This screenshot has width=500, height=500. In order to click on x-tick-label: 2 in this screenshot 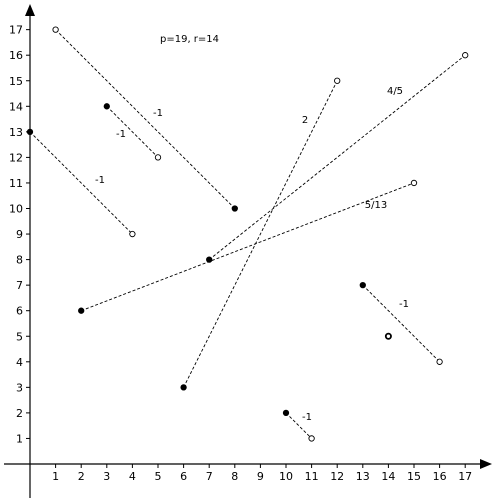, I will do `click(81, 476)`.